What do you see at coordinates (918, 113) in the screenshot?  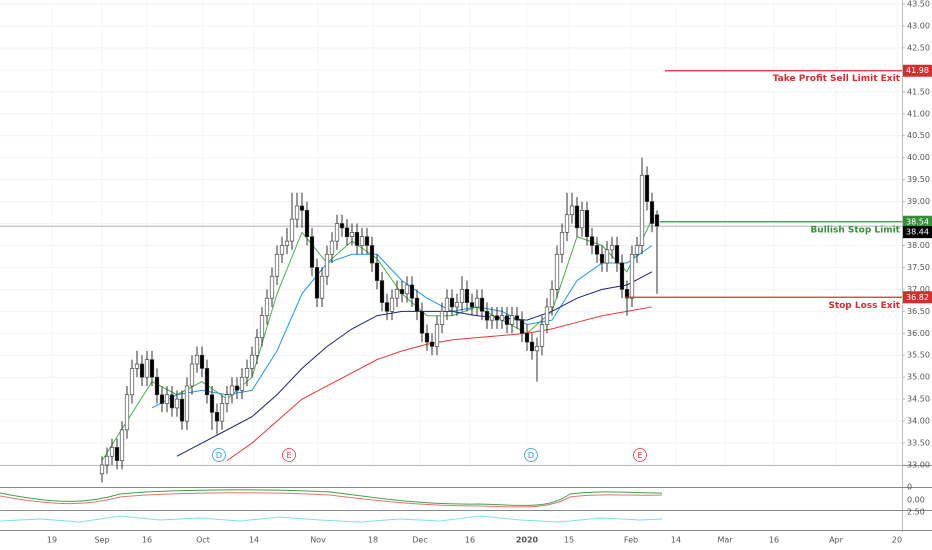 I see `y-tick-label: 41.00` at bounding box center [918, 113].